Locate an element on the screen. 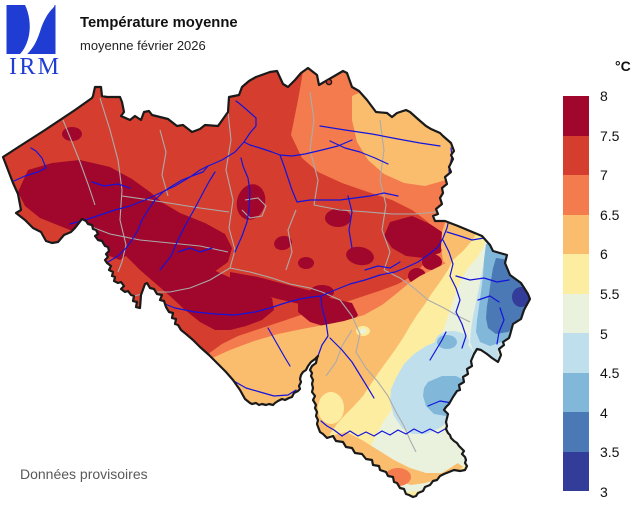 The width and height of the screenshot is (640, 507). svg-text: IRM is located at coordinates (34, 64).